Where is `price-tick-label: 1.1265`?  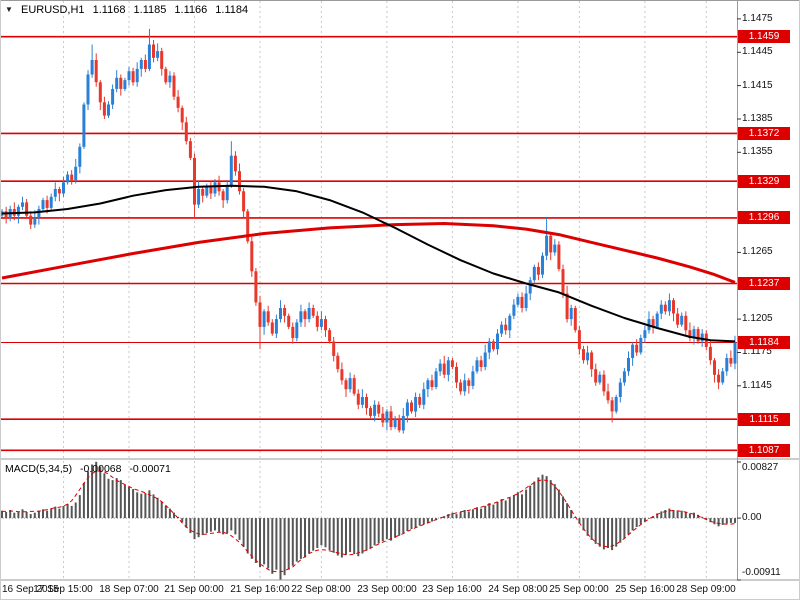 price-tick-label: 1.1265 is located at coordinates (757, 251).